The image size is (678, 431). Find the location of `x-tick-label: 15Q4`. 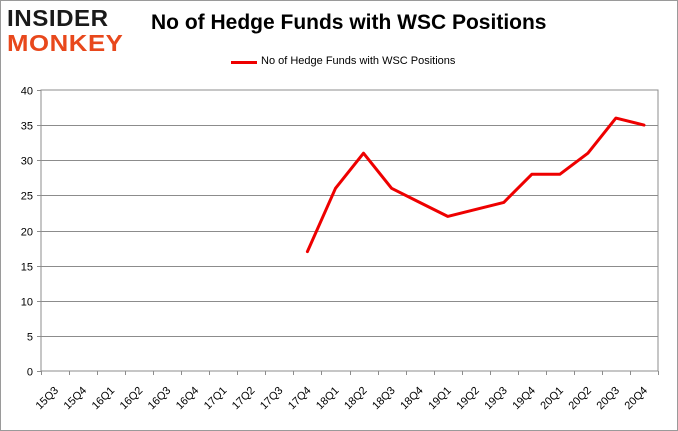

x-tick-label: 15Q4 is located at coordinates (76, 399).